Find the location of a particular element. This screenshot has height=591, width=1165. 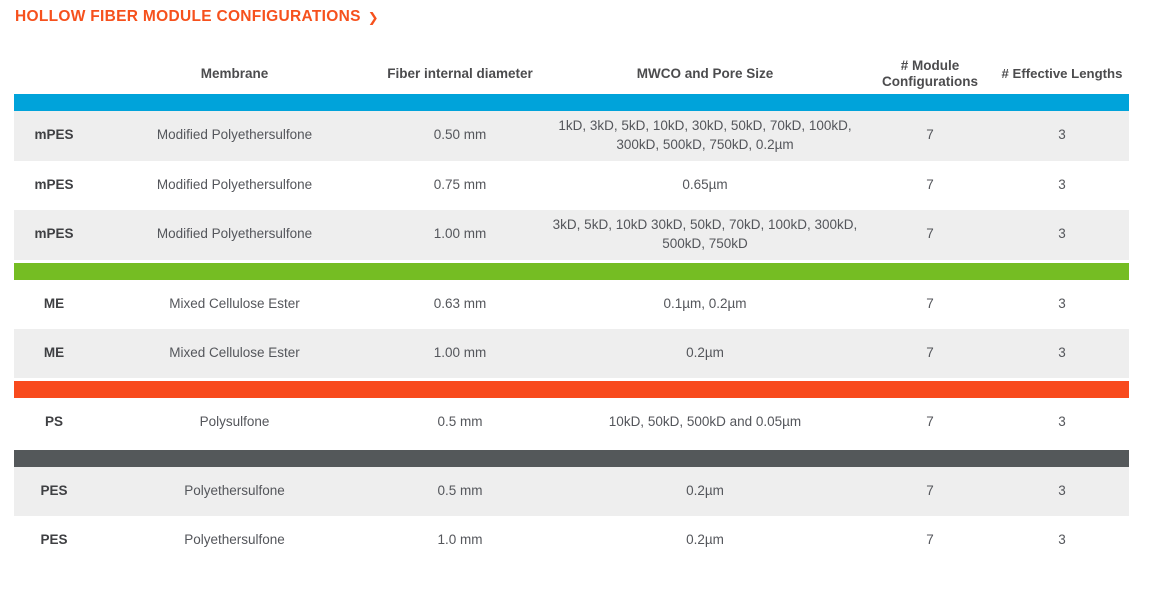

cell-fiber-internal-diameter: 0.63 mm is located at coordinates (460, 303).